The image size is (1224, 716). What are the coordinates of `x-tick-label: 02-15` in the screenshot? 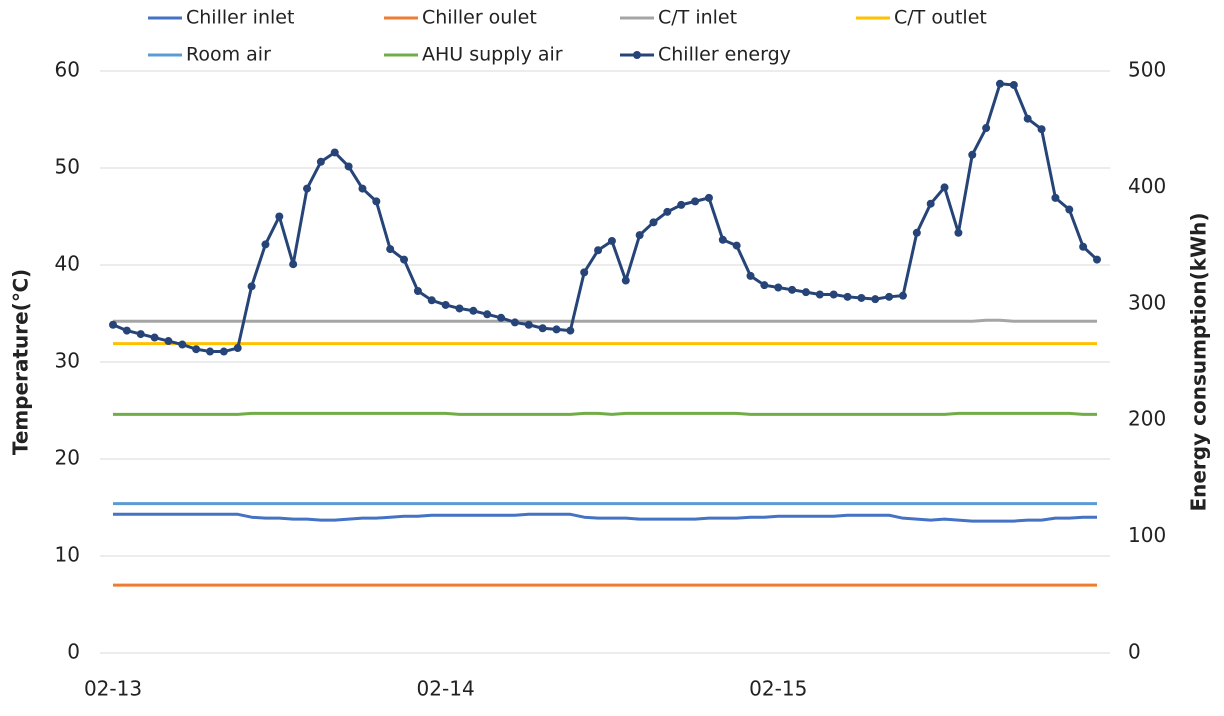 It's located at (778, 689).